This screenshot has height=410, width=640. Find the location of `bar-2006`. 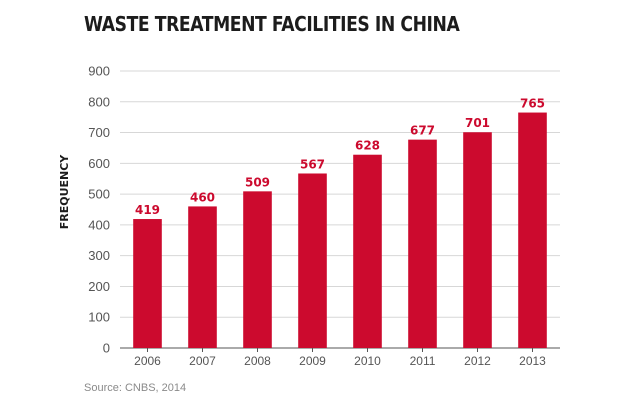

bar-2006 is located at coordinates (147, 283).